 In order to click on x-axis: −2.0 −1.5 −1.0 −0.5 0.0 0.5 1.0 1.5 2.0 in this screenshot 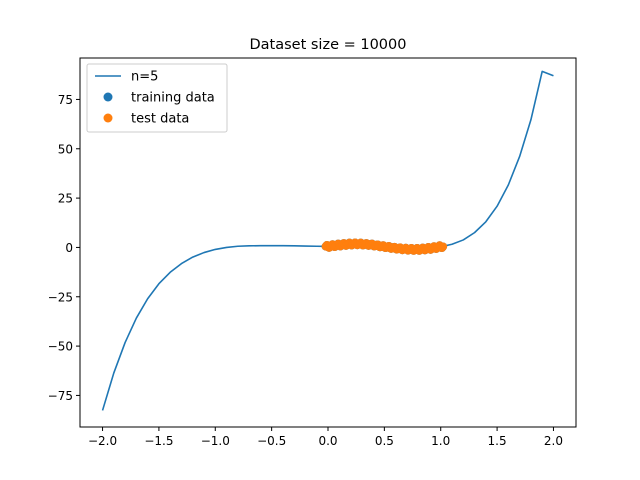, I will do `click(325, 437)`.